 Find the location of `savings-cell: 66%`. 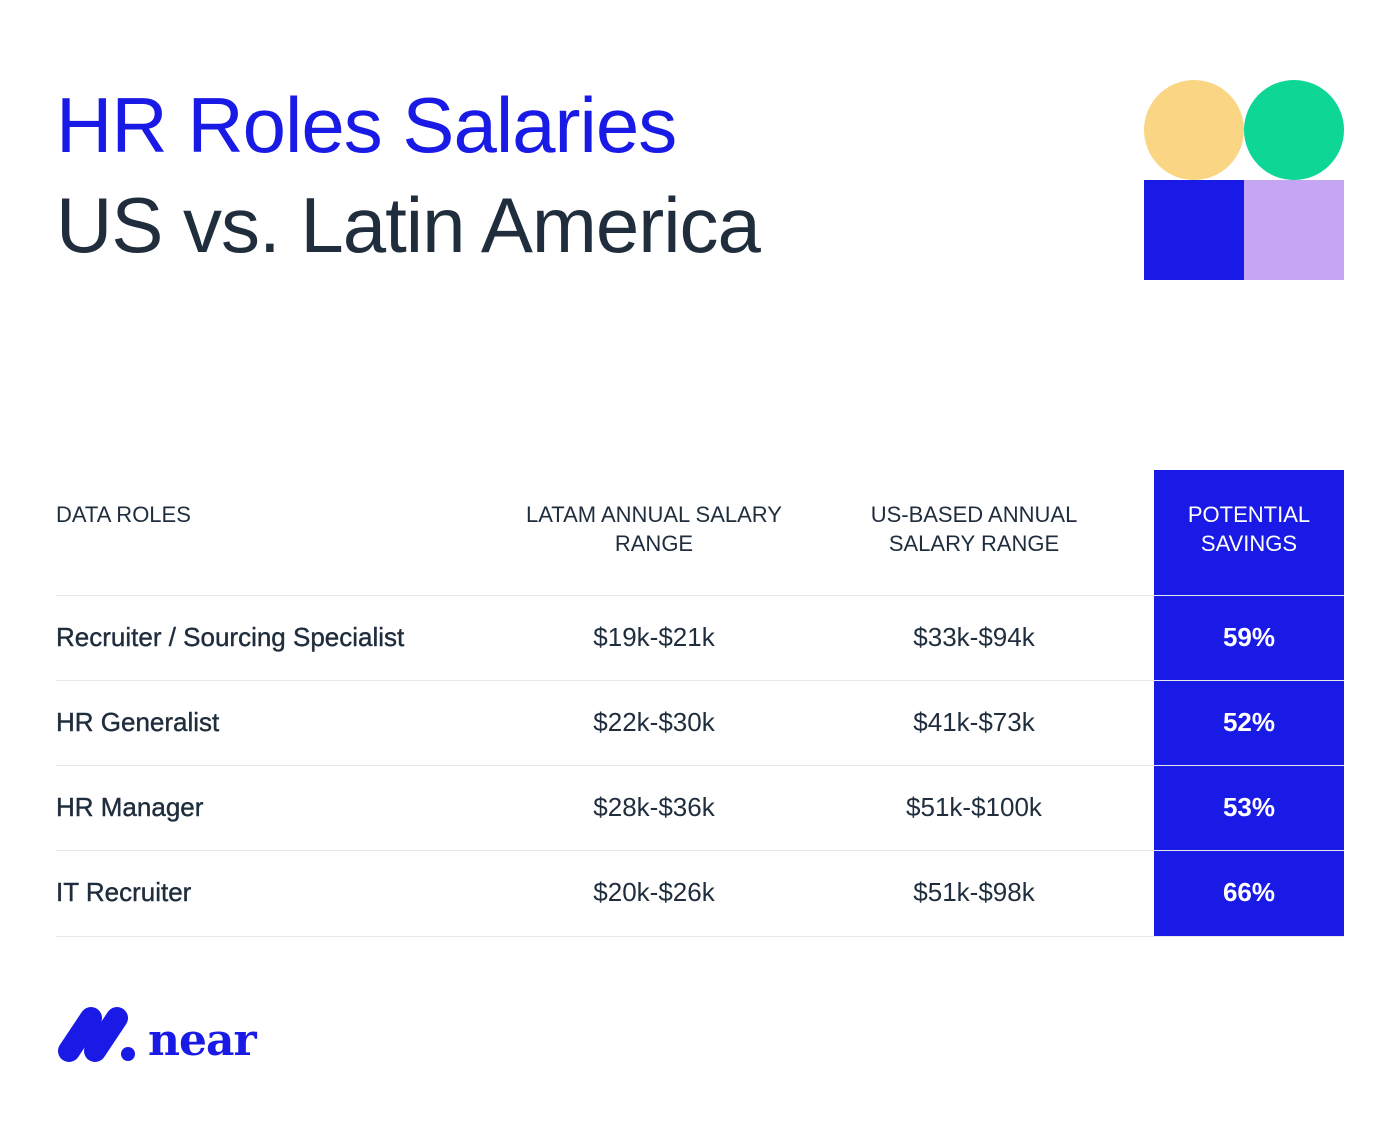

savings-cell: 66% is located at coordinates (1249, 892).